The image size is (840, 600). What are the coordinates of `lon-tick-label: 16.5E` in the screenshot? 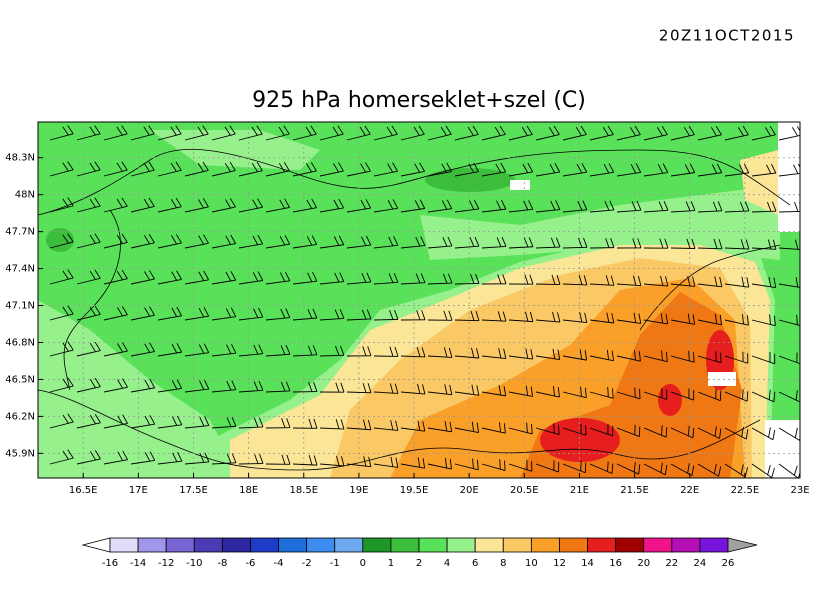 It's located at (83, 490).